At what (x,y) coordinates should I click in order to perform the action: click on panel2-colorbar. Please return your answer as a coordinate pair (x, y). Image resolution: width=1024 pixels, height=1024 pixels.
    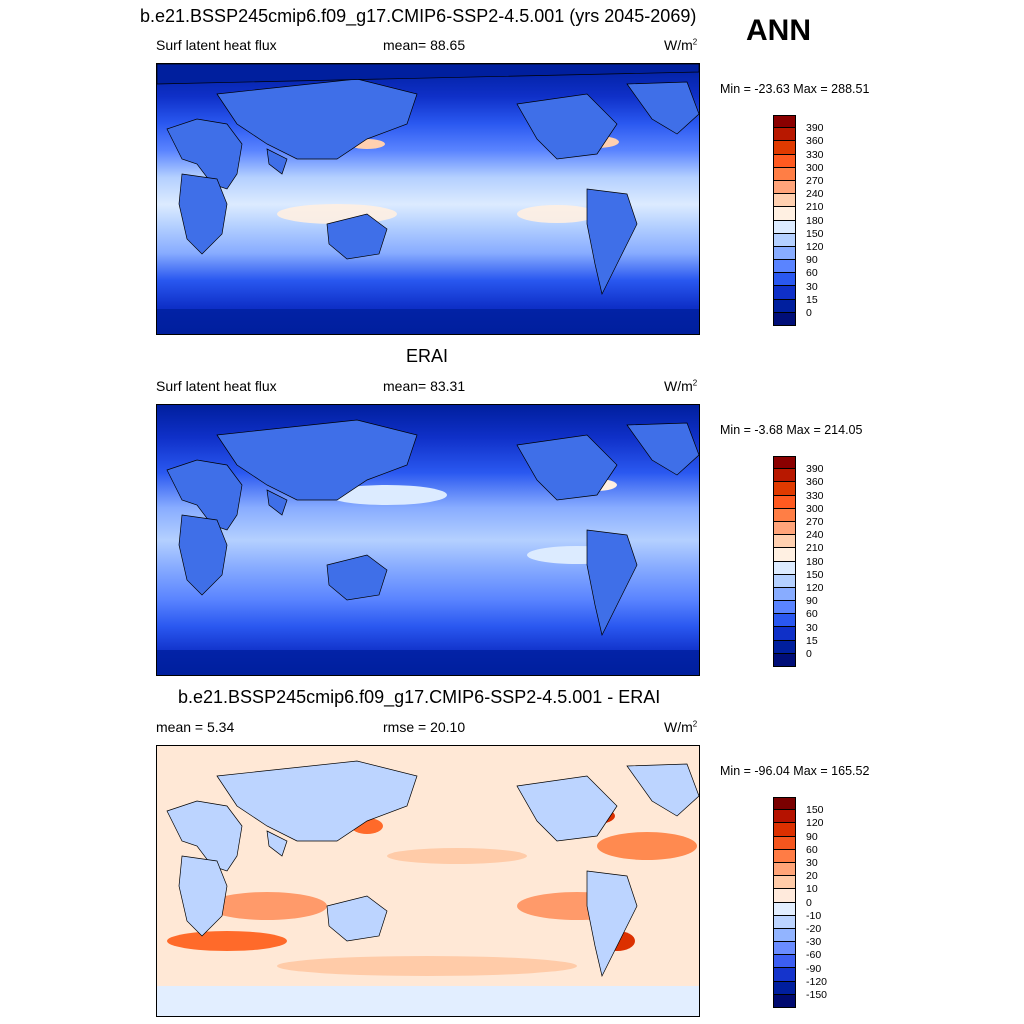
    Looking at the image, I should click on (784, 561).